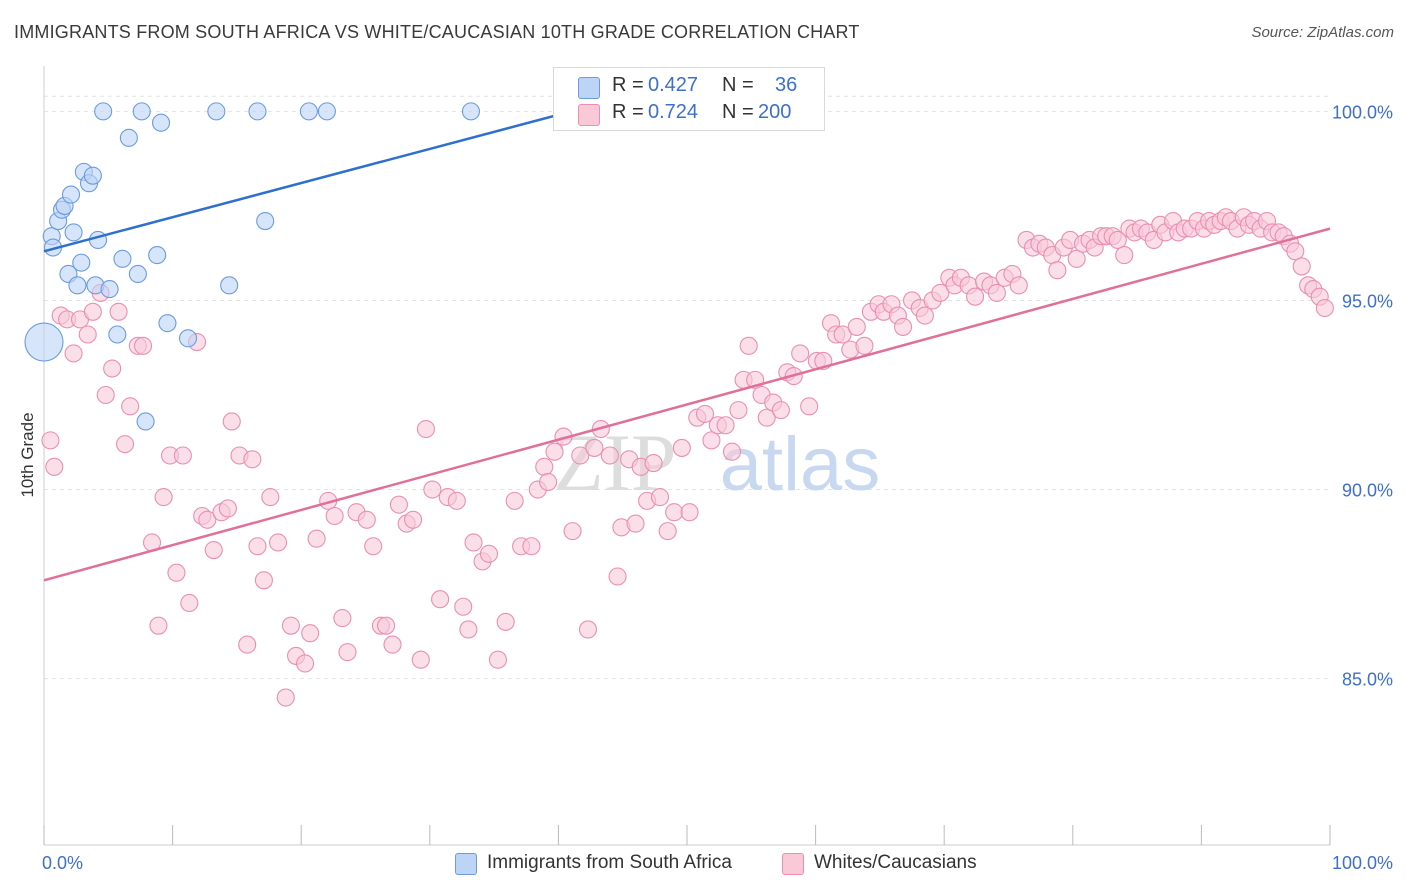 The image size is (1406, 892). What do you see at coordinates (1367, 301) in the screenshot?
I see `y-tick-label: 95.0%` at bounding box center [1367, 301].